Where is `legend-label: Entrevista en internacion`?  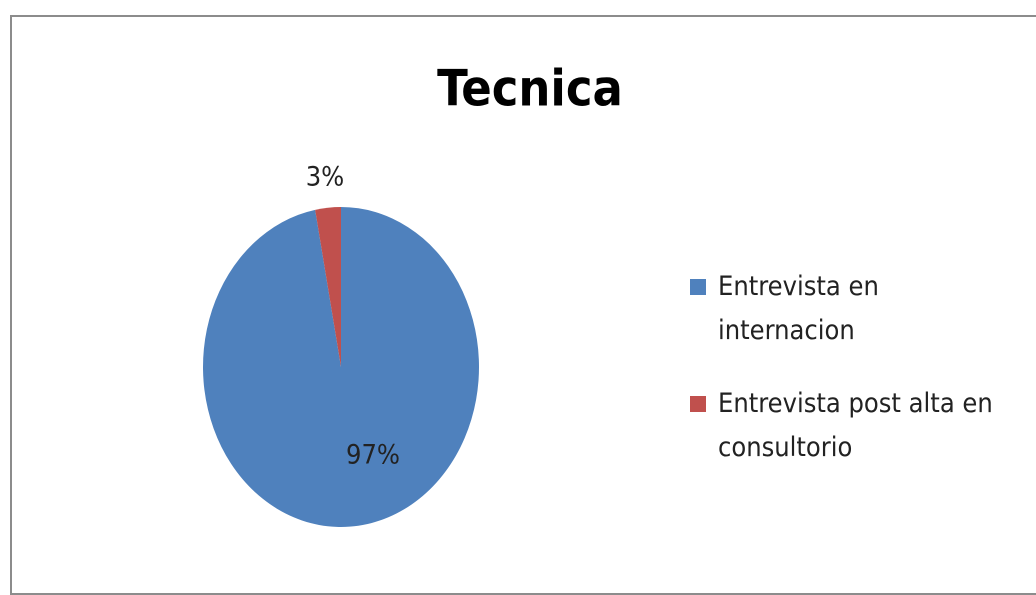 legend-label: Entrevista en internacion is located at coordinates (798, 308).